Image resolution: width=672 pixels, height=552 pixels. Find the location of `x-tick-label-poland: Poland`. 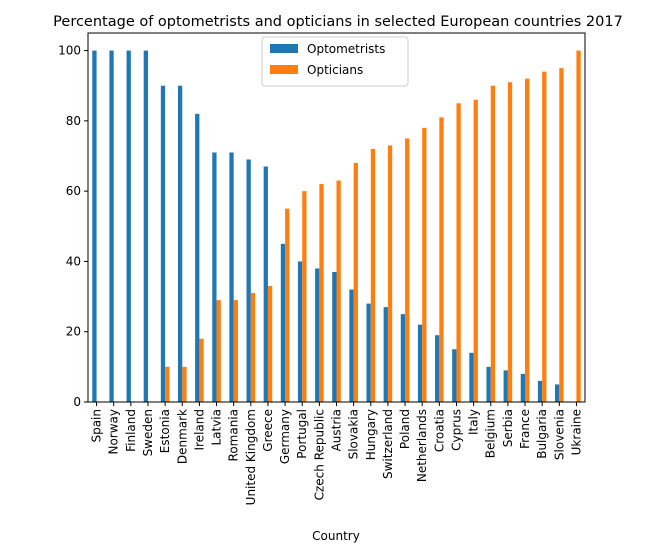

x-tick-label-poland: Poland is located at coordinates (405, 429).